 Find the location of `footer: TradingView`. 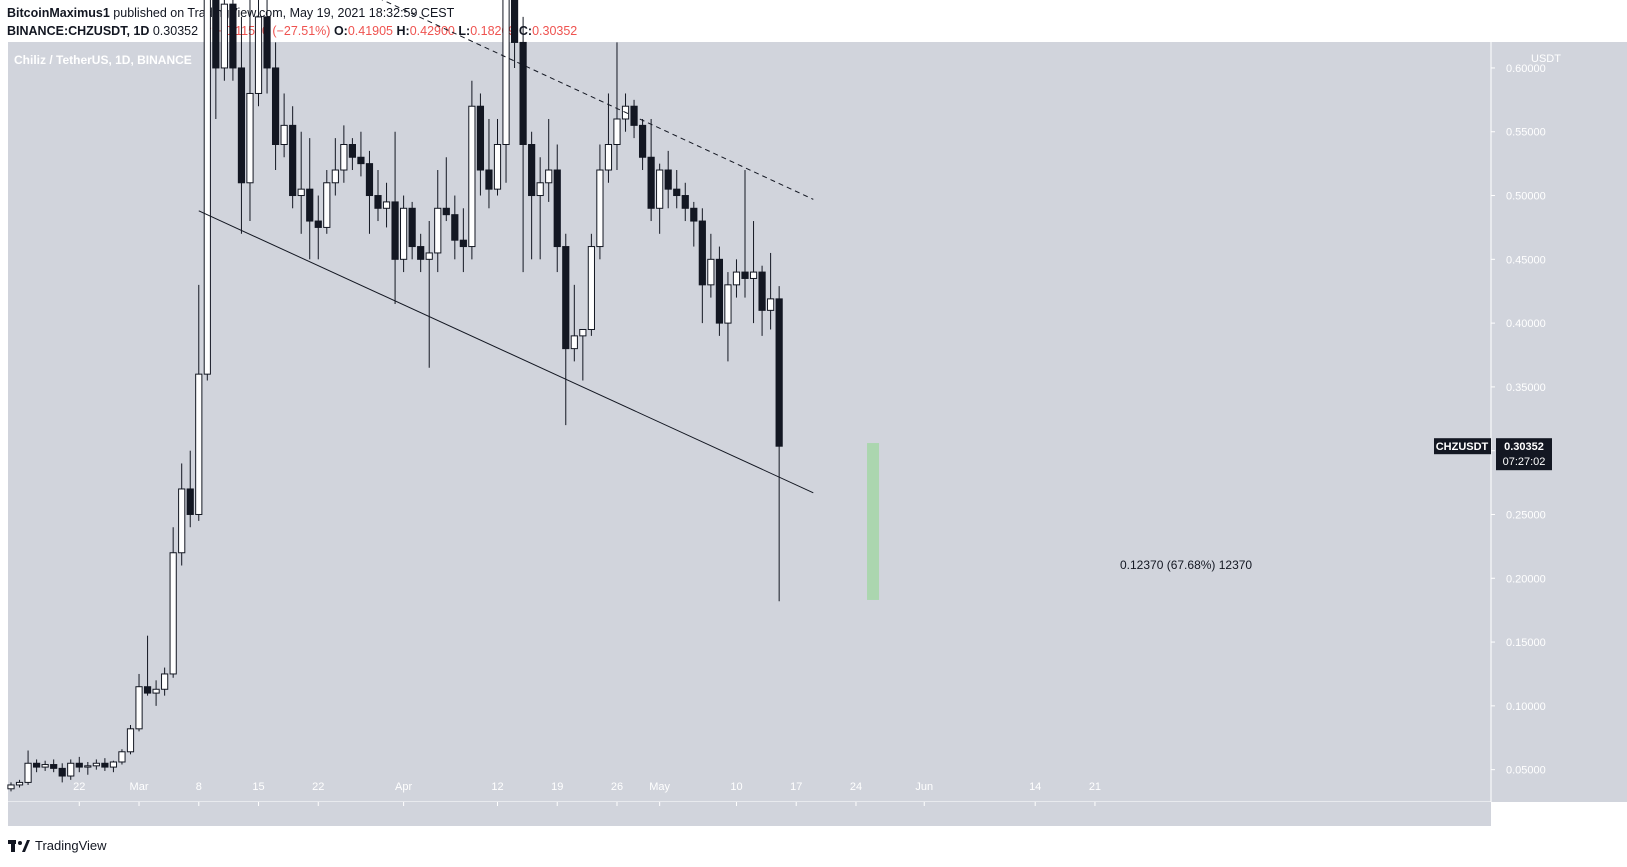

footer: TradingView is located at coordinates (57, 845).